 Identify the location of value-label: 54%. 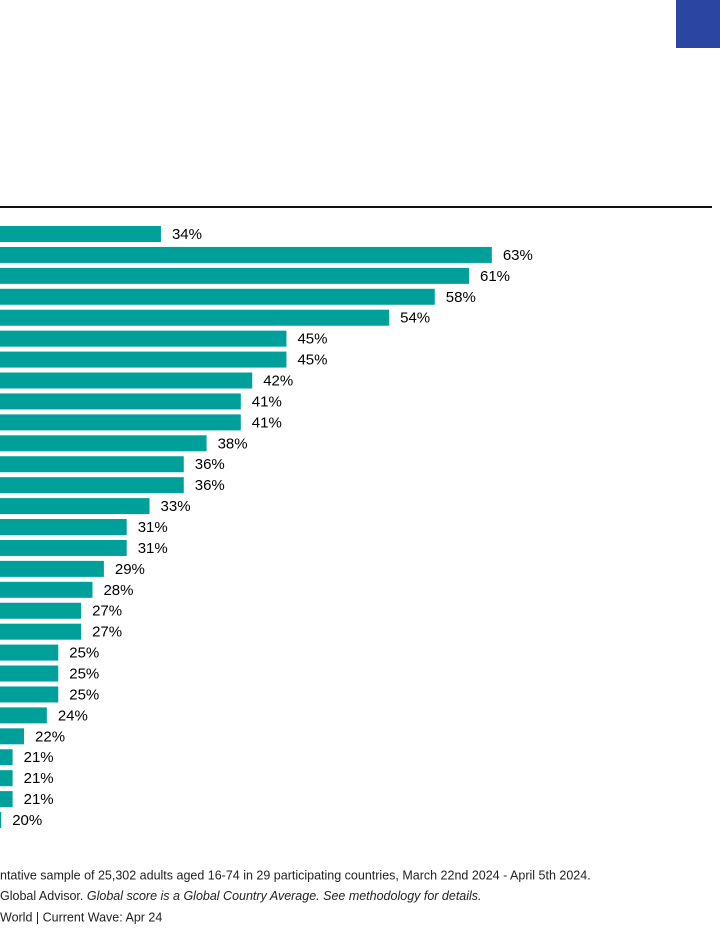
(415, 318).